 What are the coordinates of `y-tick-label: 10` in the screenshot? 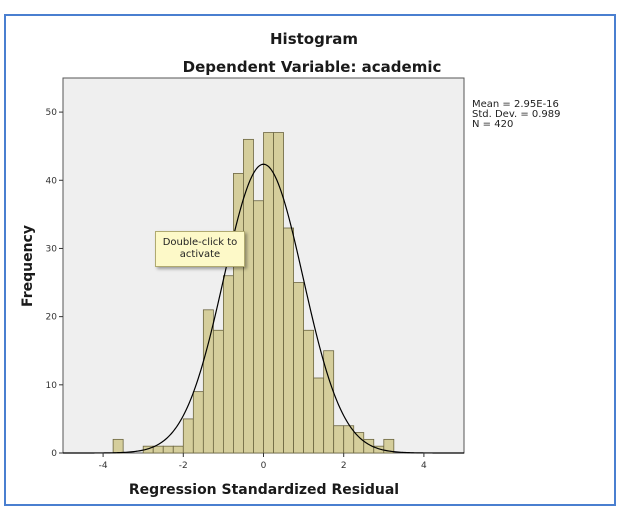 It's located at (52, 386).